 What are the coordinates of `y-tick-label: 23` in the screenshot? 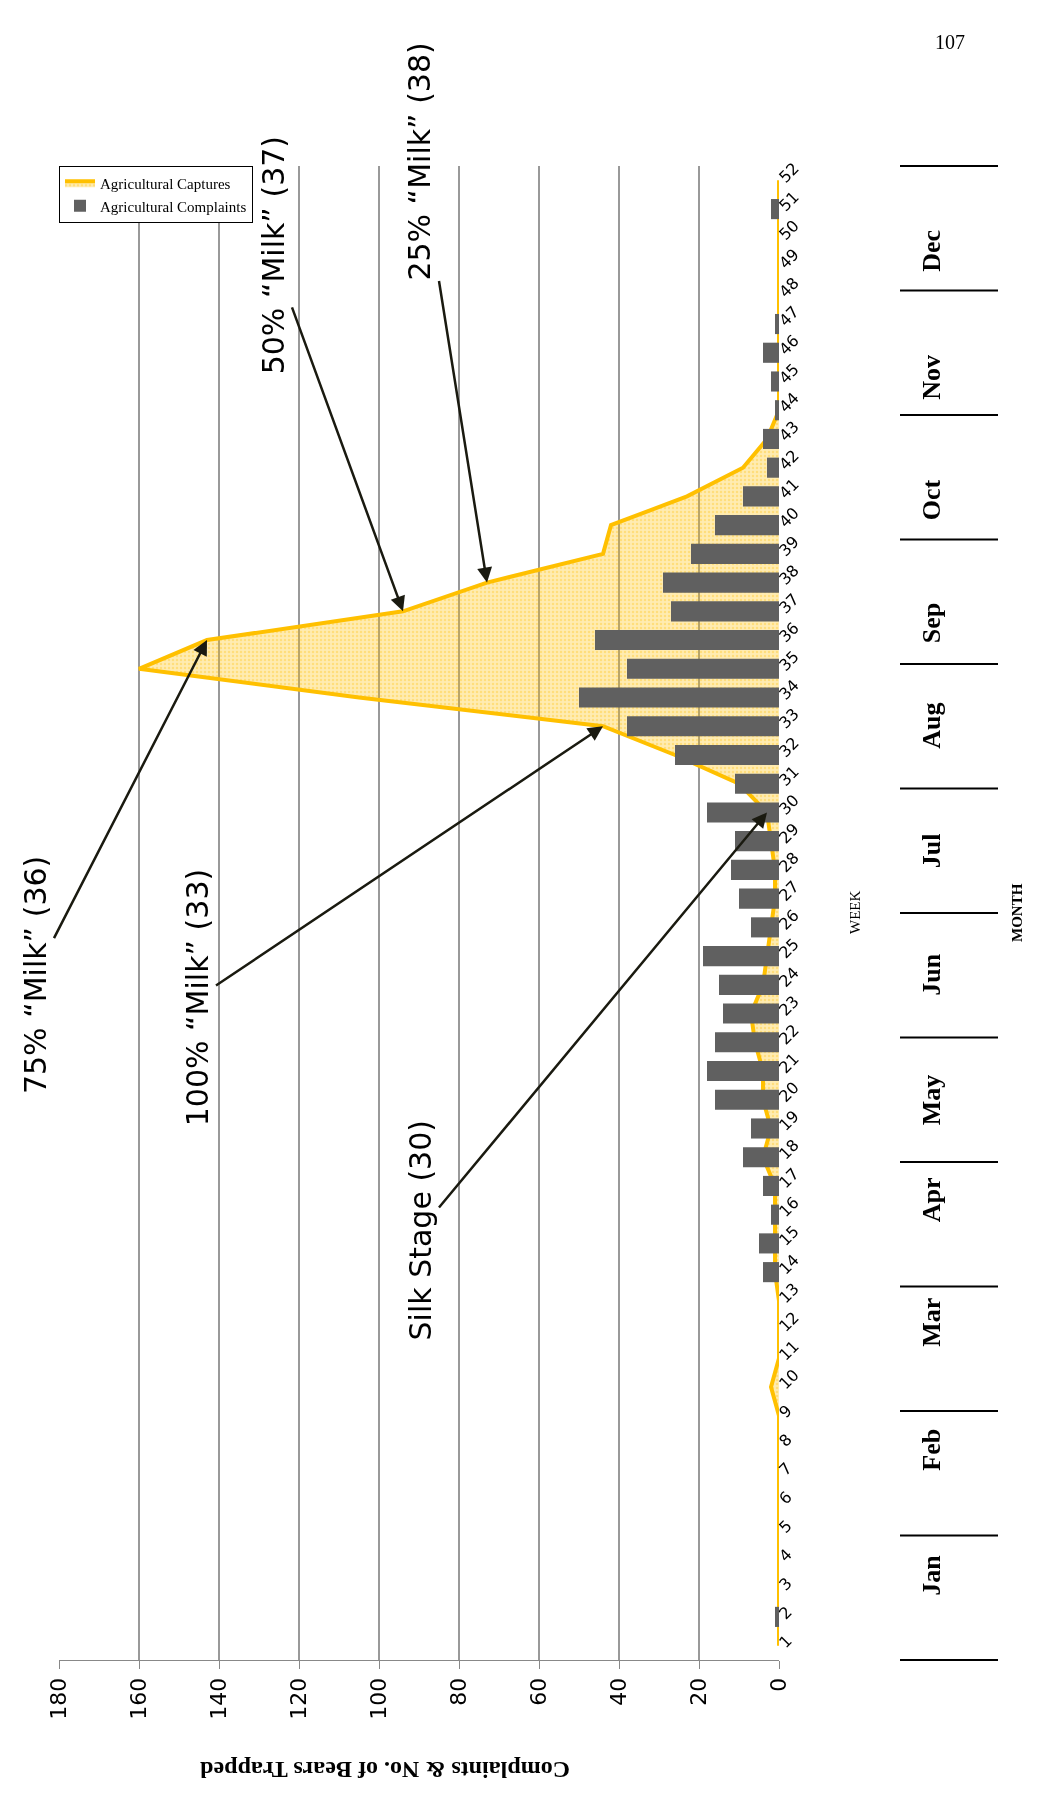 It's located at (789, 1005).